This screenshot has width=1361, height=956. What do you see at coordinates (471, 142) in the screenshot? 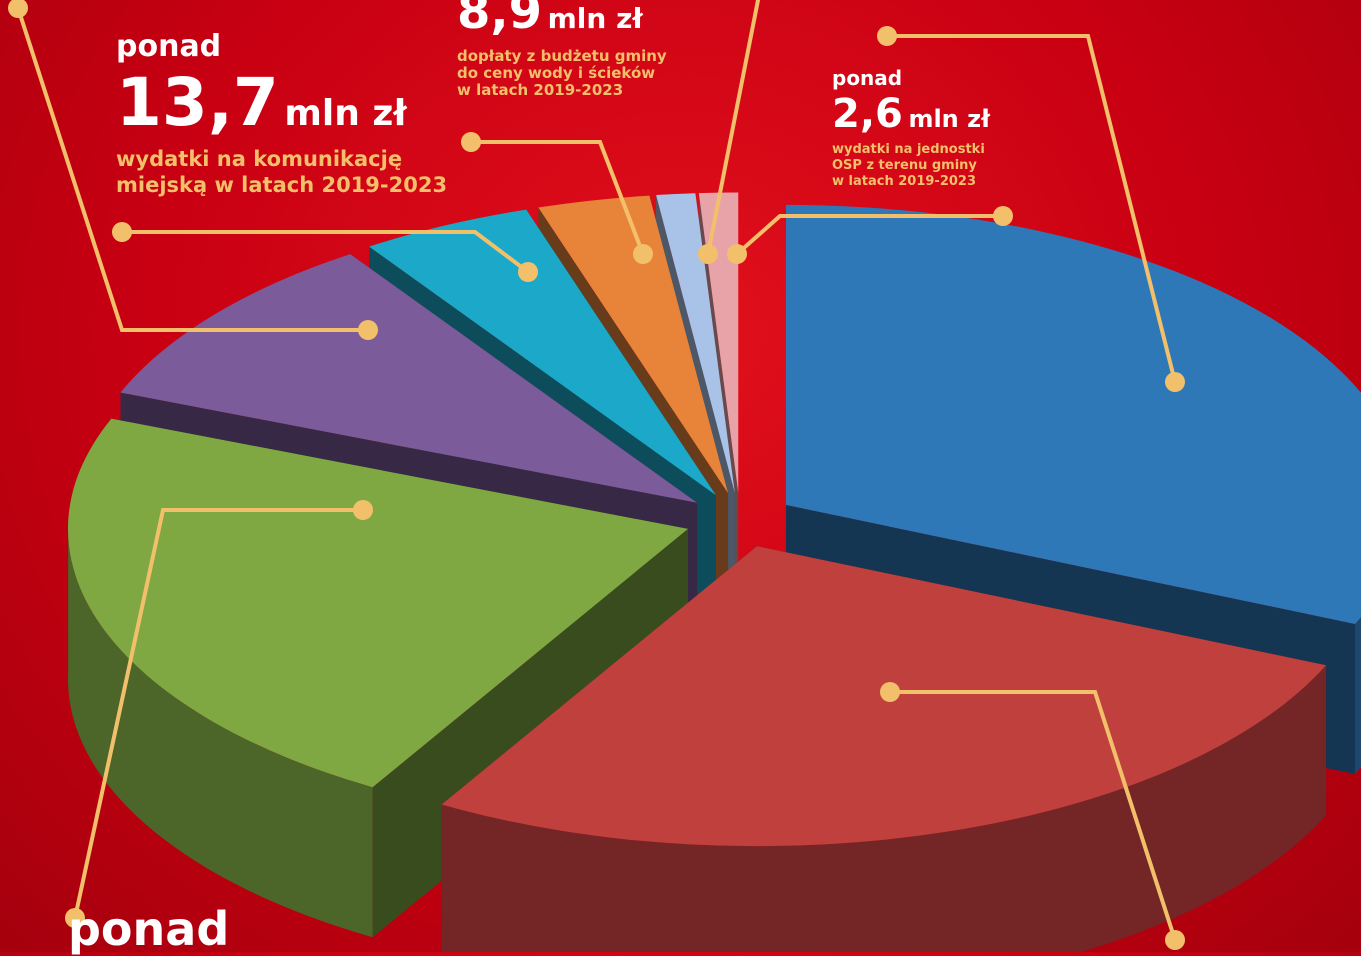
I see `callout-dot-3-start` at bounding box center [471, 142].